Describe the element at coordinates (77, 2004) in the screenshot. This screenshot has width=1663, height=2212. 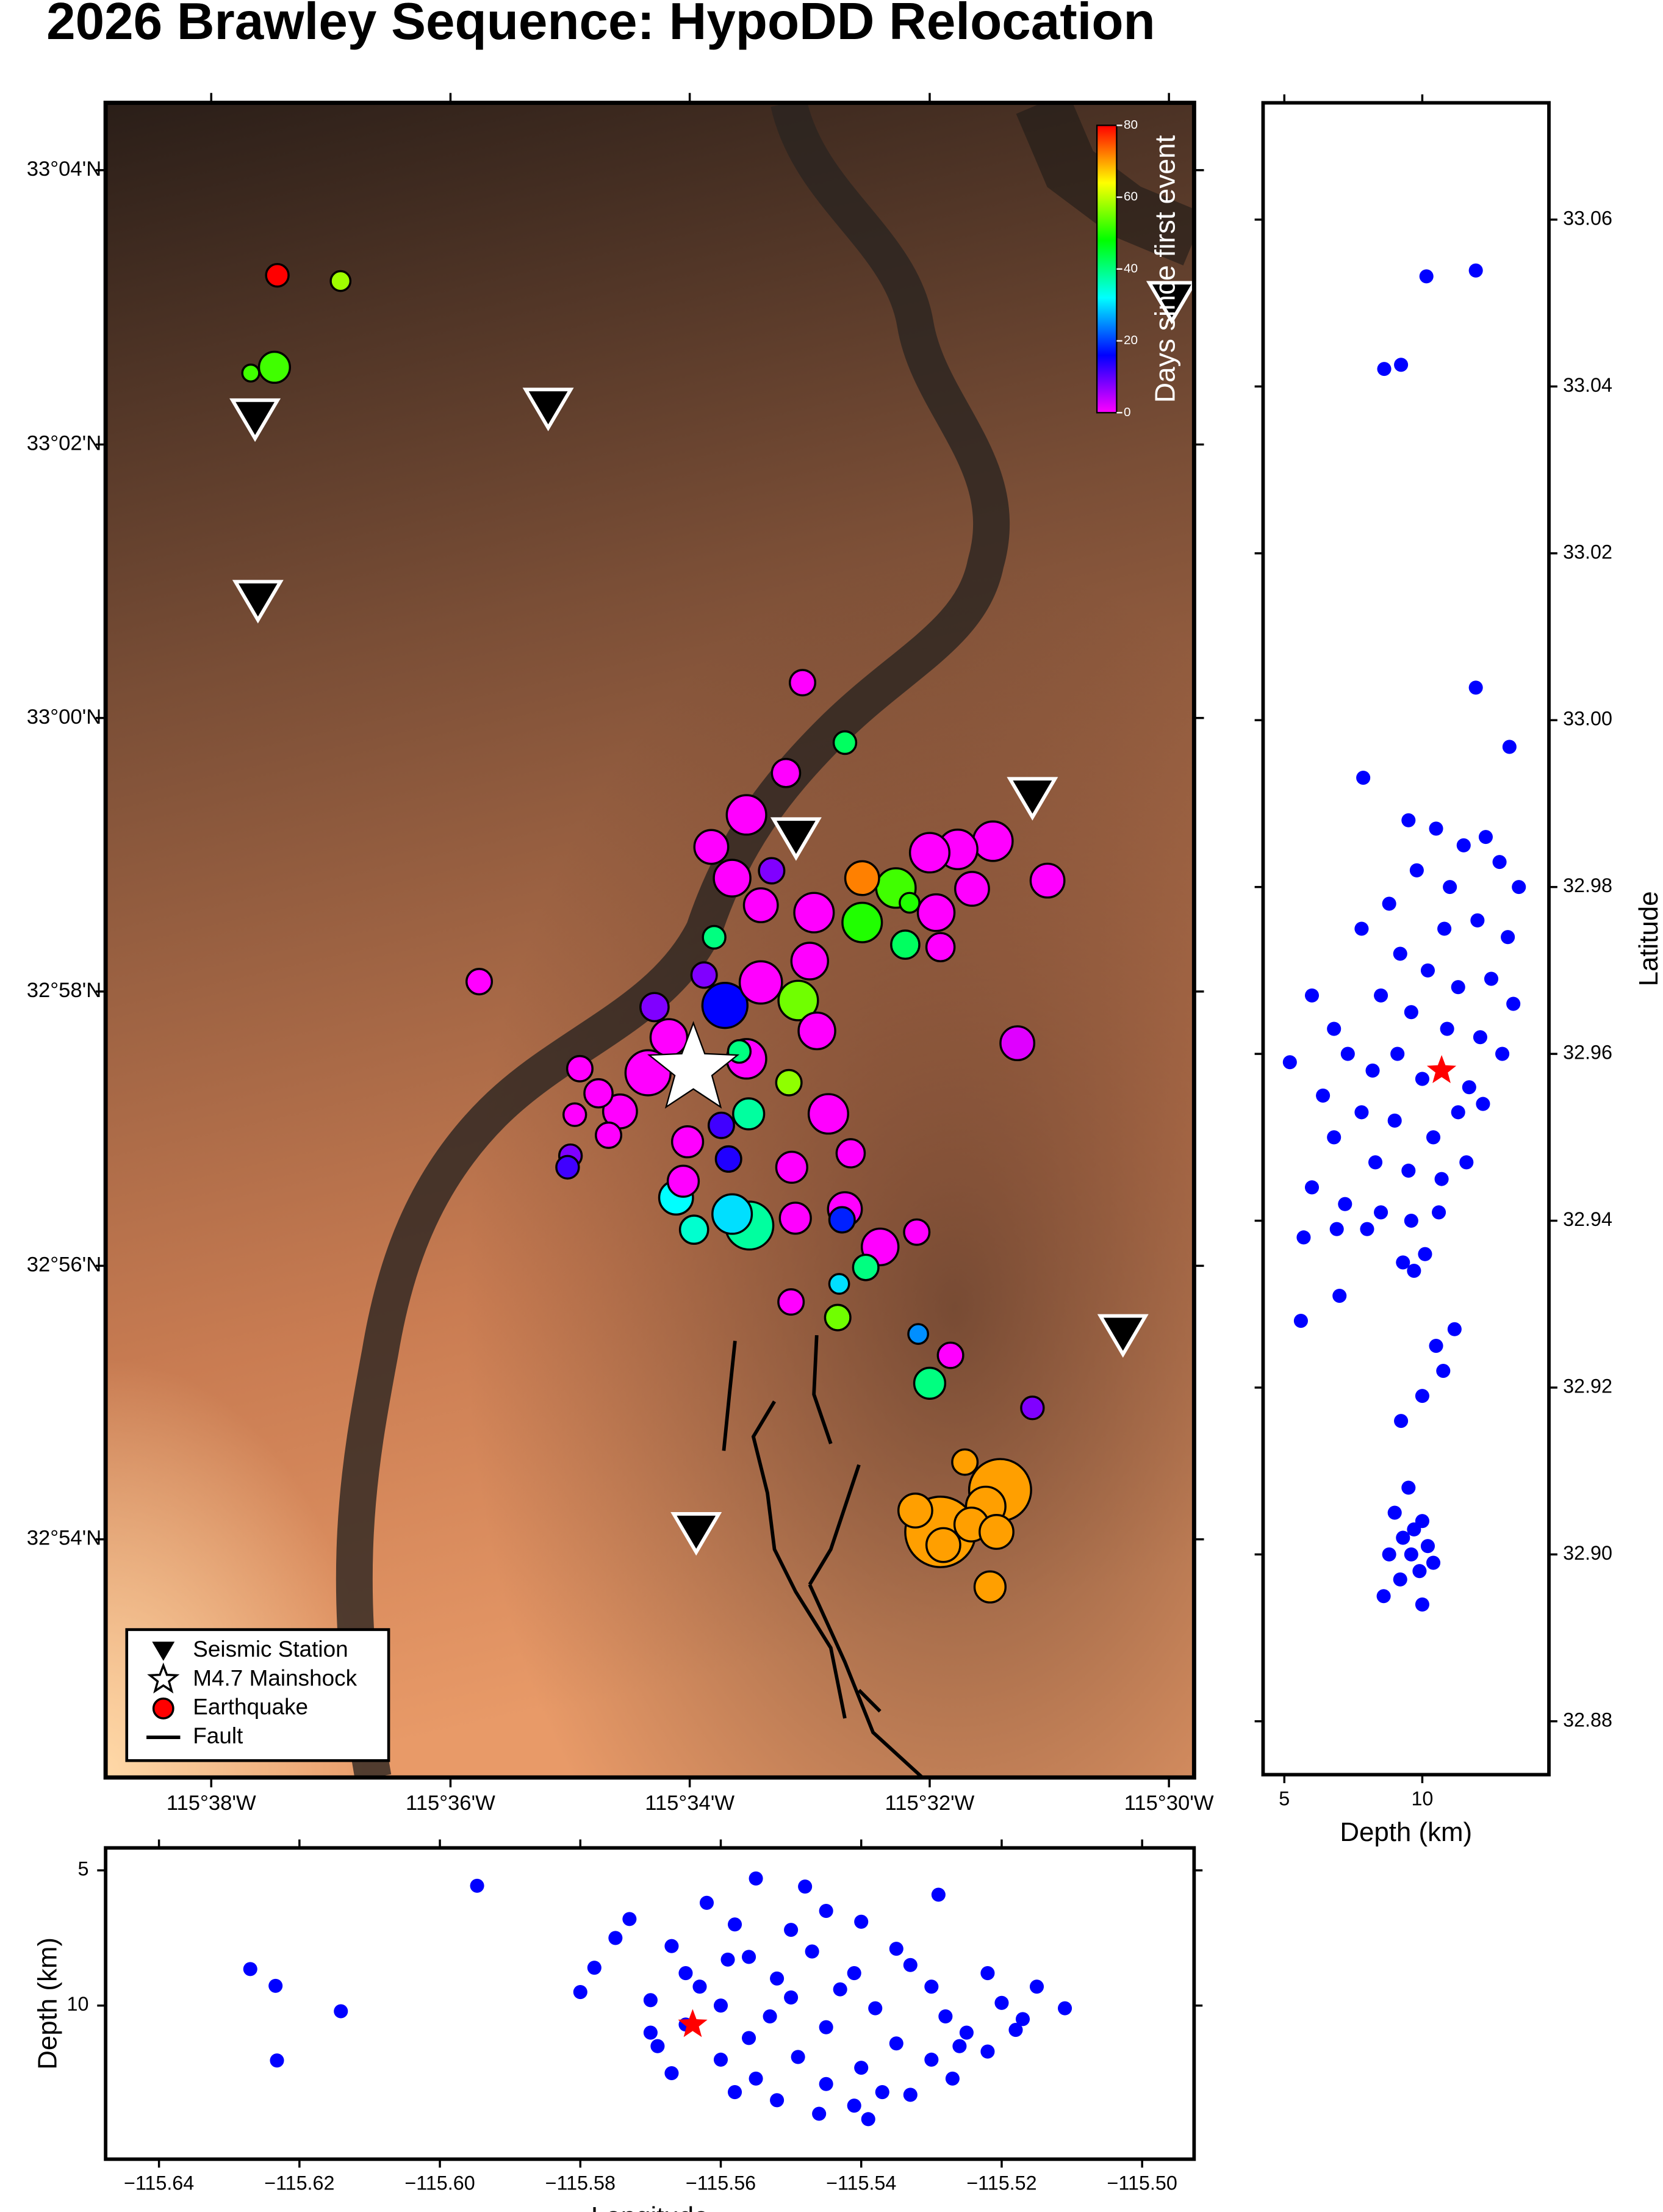
I see `y-tick-label: 10` at that location.